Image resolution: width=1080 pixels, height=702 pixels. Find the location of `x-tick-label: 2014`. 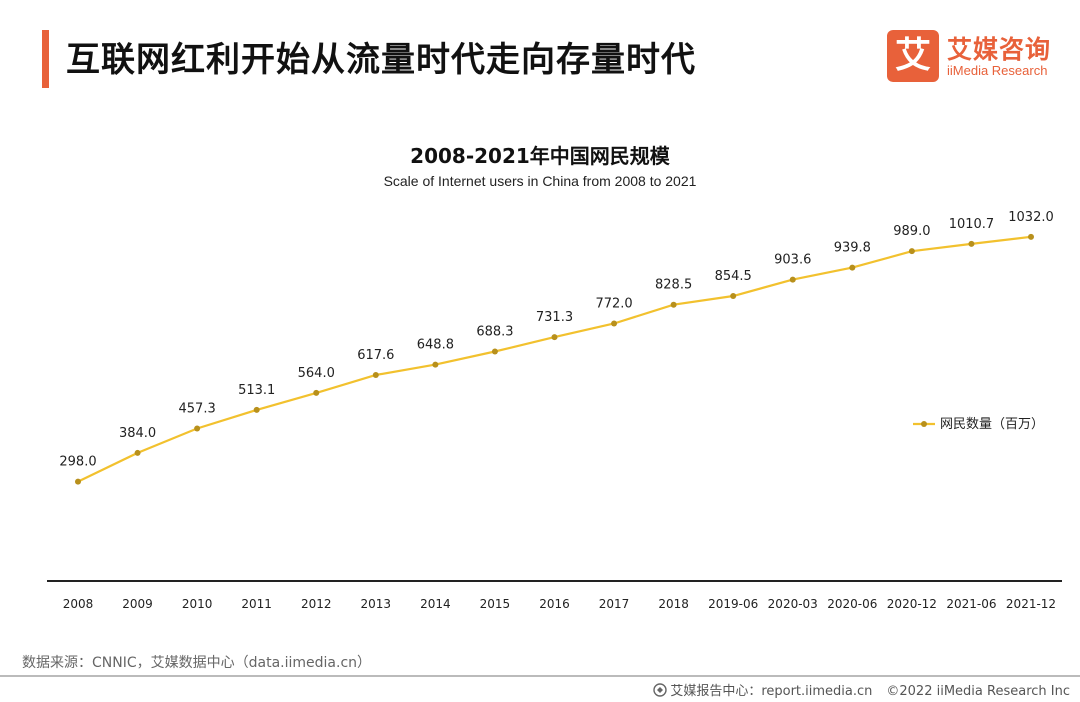

x-tick-label: 2014 is located at coordinates (435, 604).